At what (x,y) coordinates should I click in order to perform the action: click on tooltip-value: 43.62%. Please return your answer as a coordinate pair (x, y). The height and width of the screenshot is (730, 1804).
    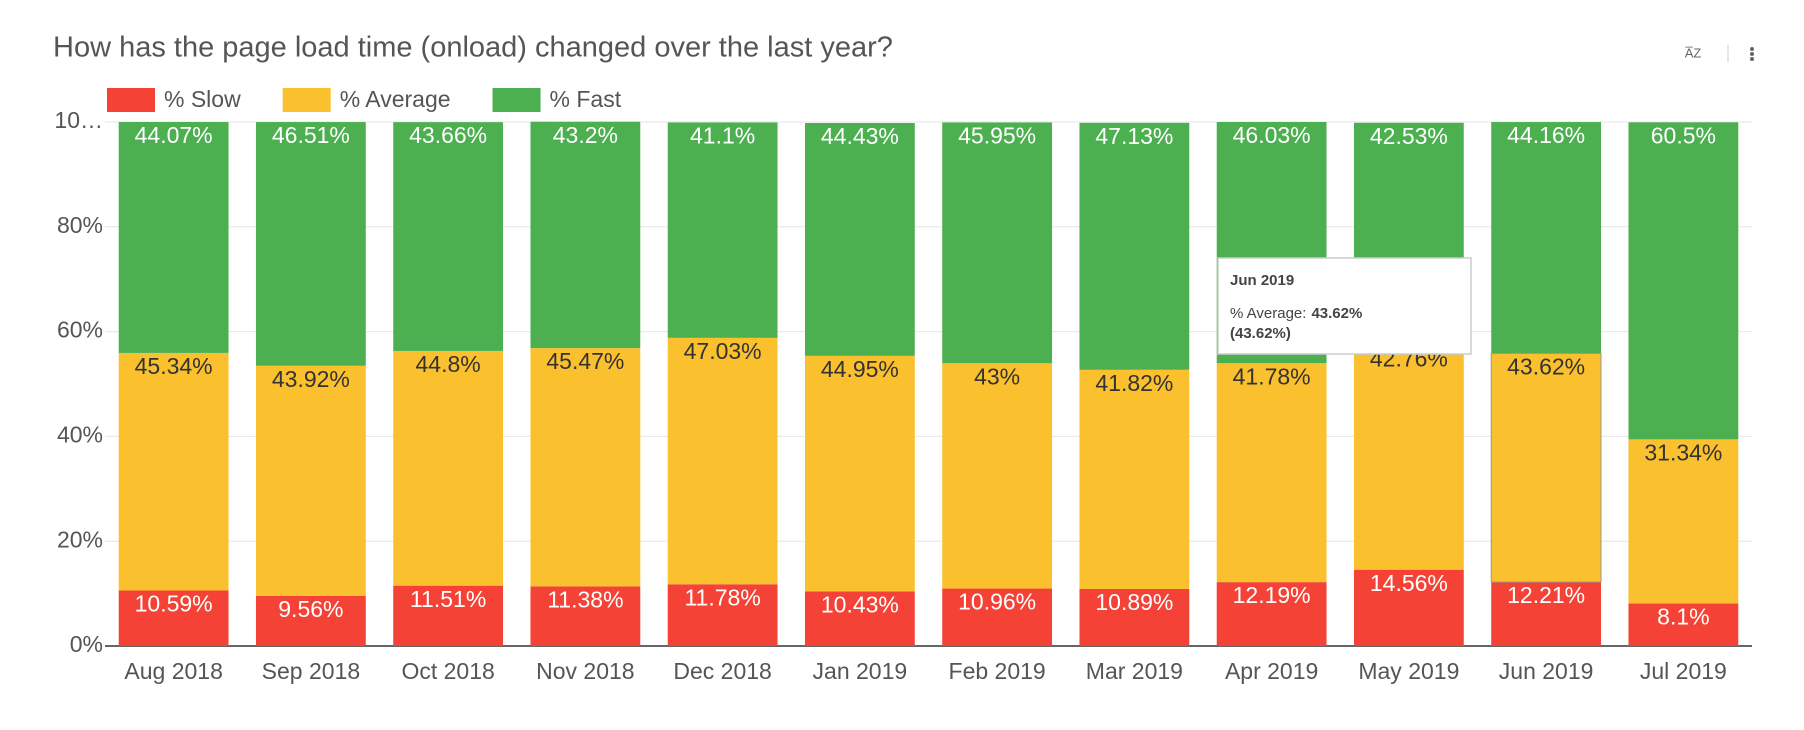
    Looking at the image, I should click on (1336, 313).